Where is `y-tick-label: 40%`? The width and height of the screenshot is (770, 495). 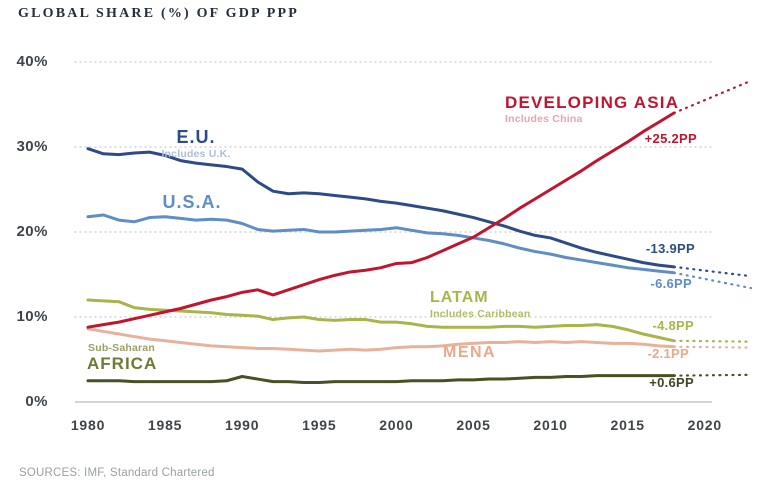 y-tick-label: 40% is located at coordinates (32, 61).